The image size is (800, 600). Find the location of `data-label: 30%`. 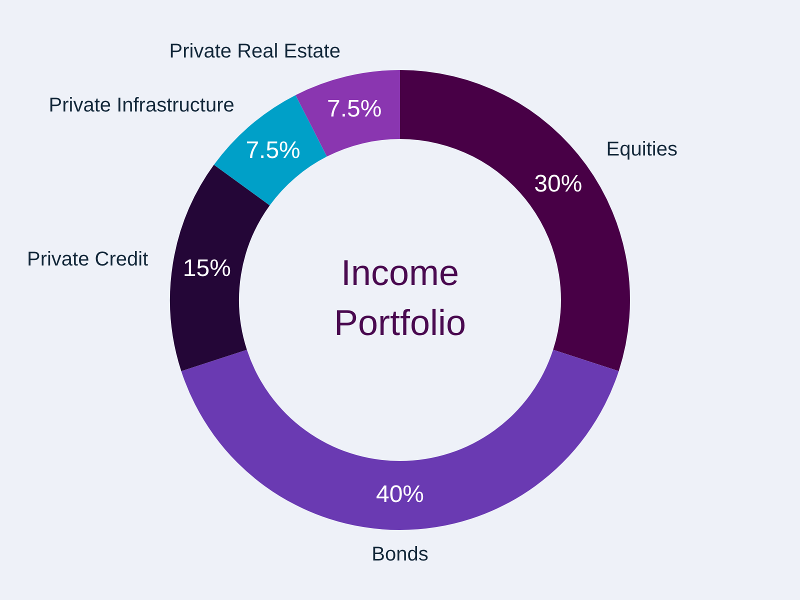

data-label: 30% is located at coordinates (558, 184).